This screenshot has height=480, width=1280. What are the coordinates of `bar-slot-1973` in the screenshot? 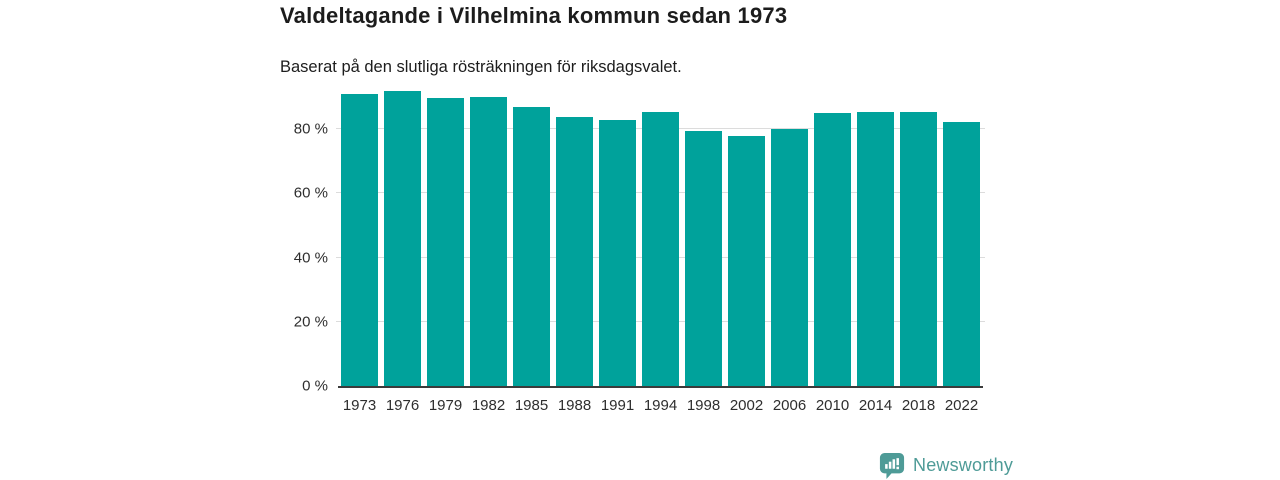 It's located at (359, 225).